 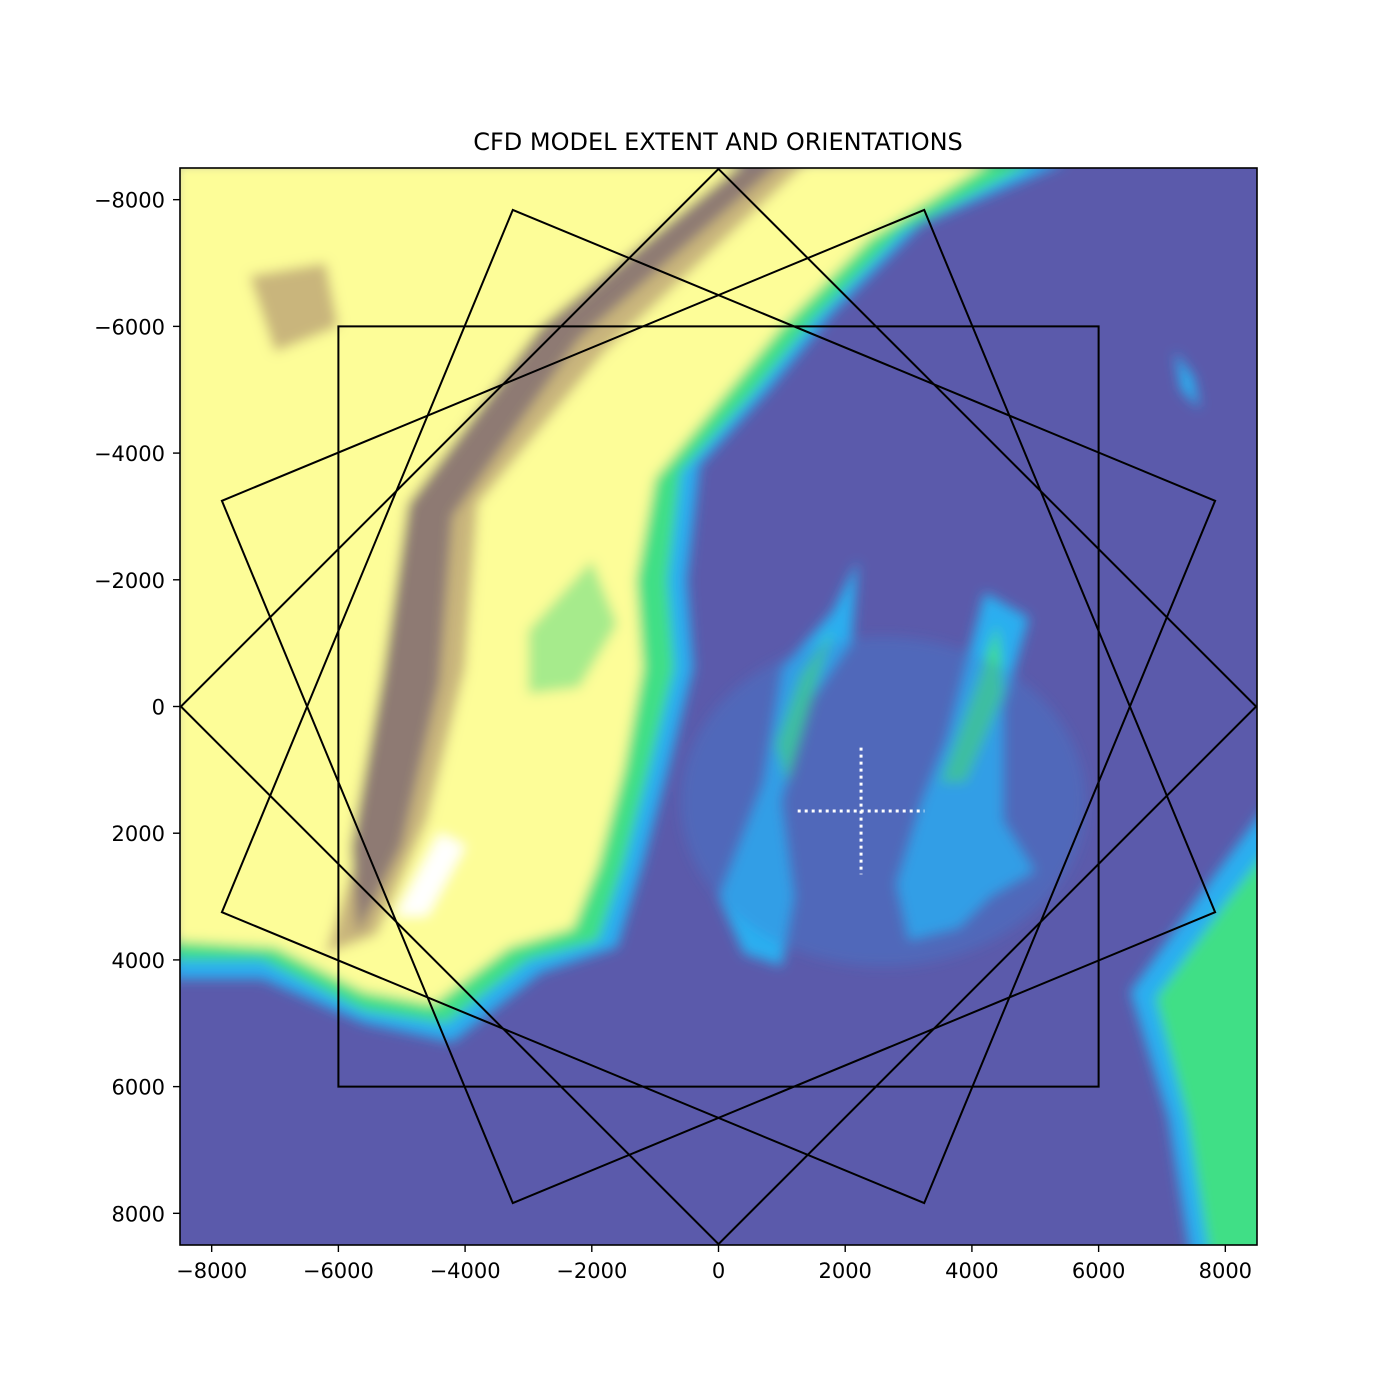 I want to click on islet-ne, so click(x=1187, y=380).